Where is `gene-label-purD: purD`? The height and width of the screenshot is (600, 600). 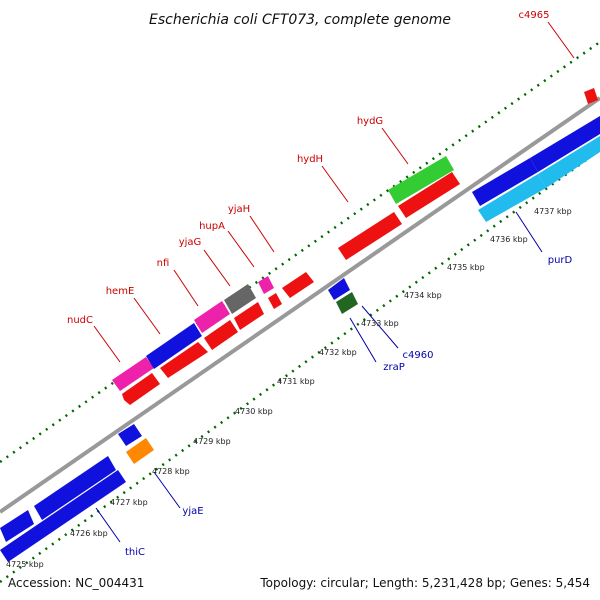
gene-label-purD: purD is located at coordinates (560, 260).